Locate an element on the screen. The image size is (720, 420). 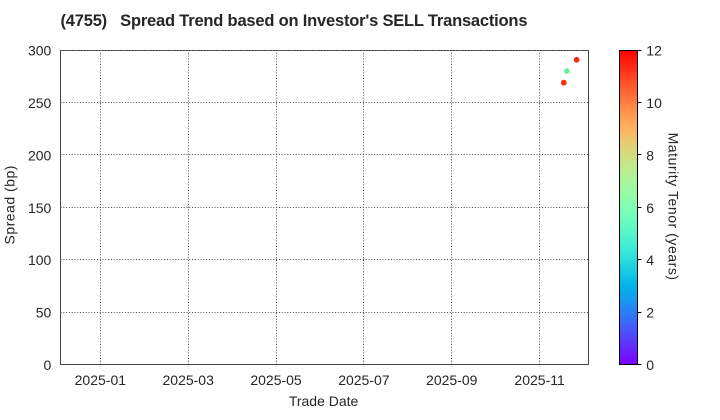
svg-text: 4 is located at coordinates (650, 260).